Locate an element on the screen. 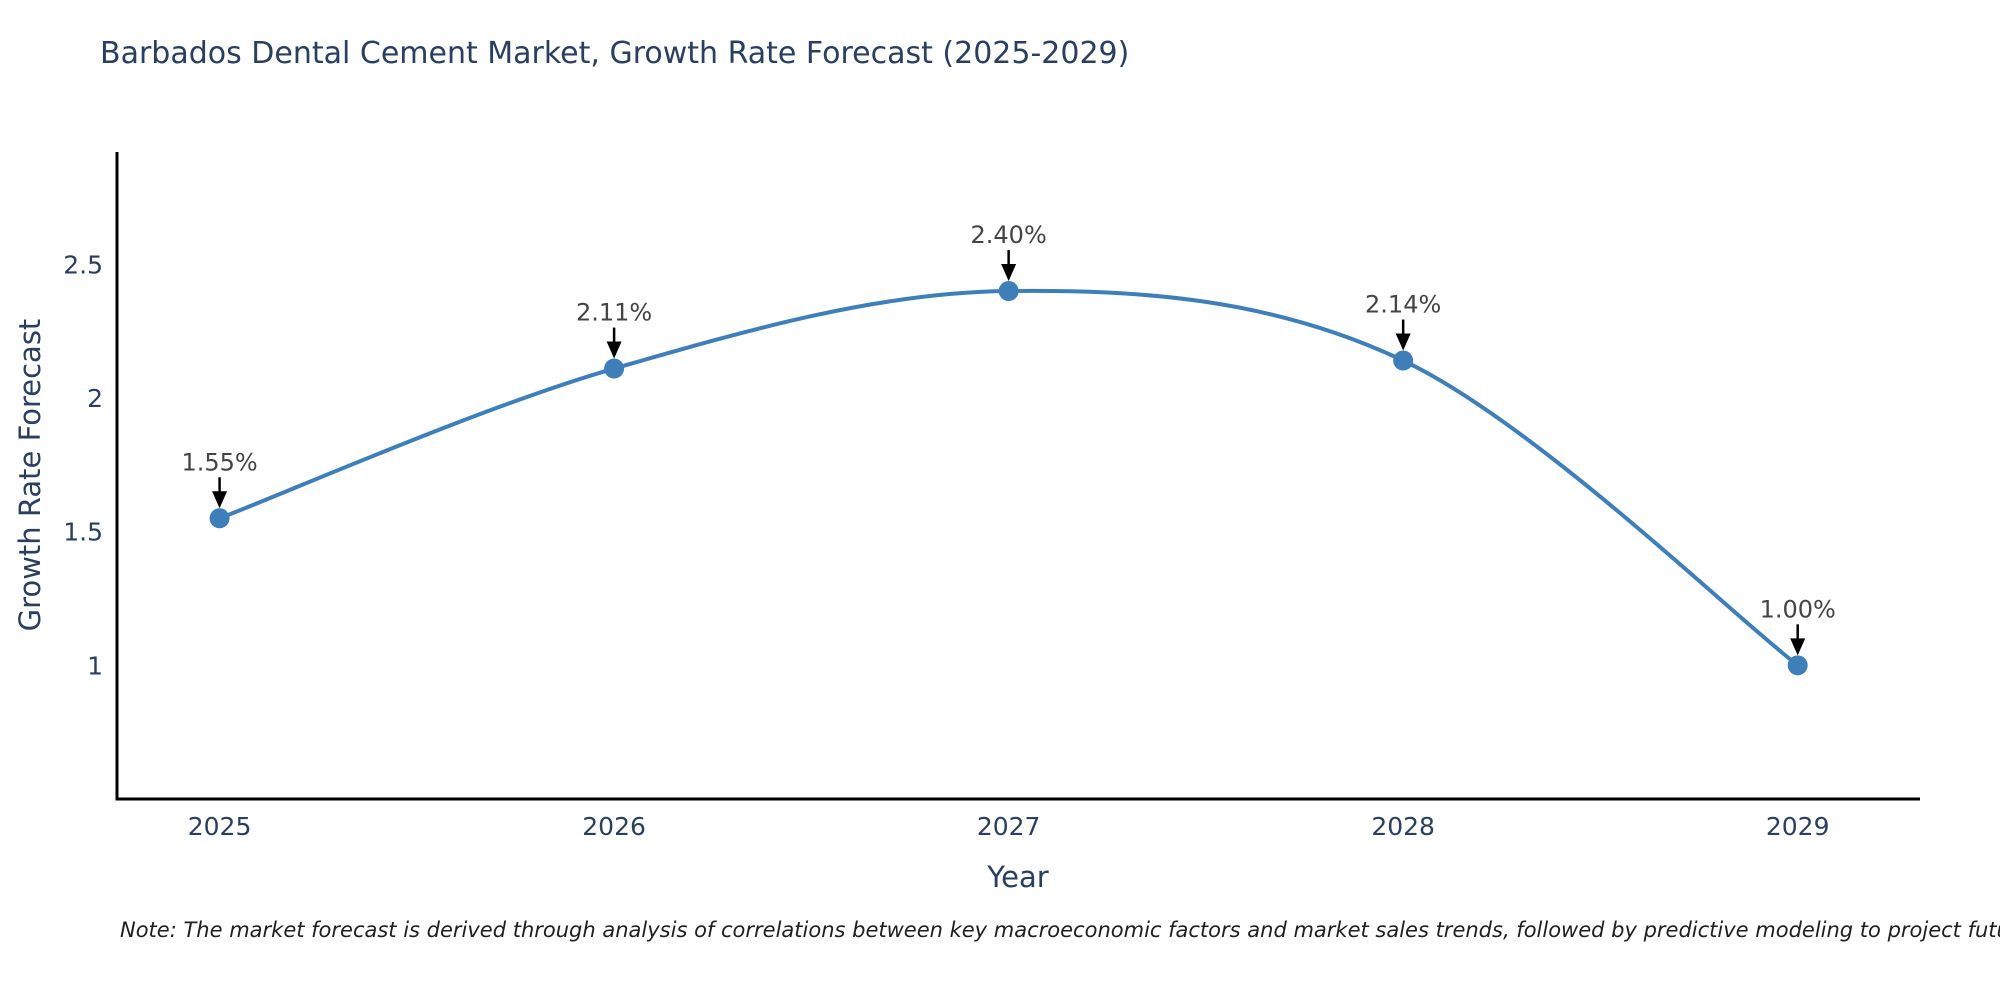 This screenshot has height=1000, width=2000. y-tick-label: 1.5 is located at coordinates (83, 532).